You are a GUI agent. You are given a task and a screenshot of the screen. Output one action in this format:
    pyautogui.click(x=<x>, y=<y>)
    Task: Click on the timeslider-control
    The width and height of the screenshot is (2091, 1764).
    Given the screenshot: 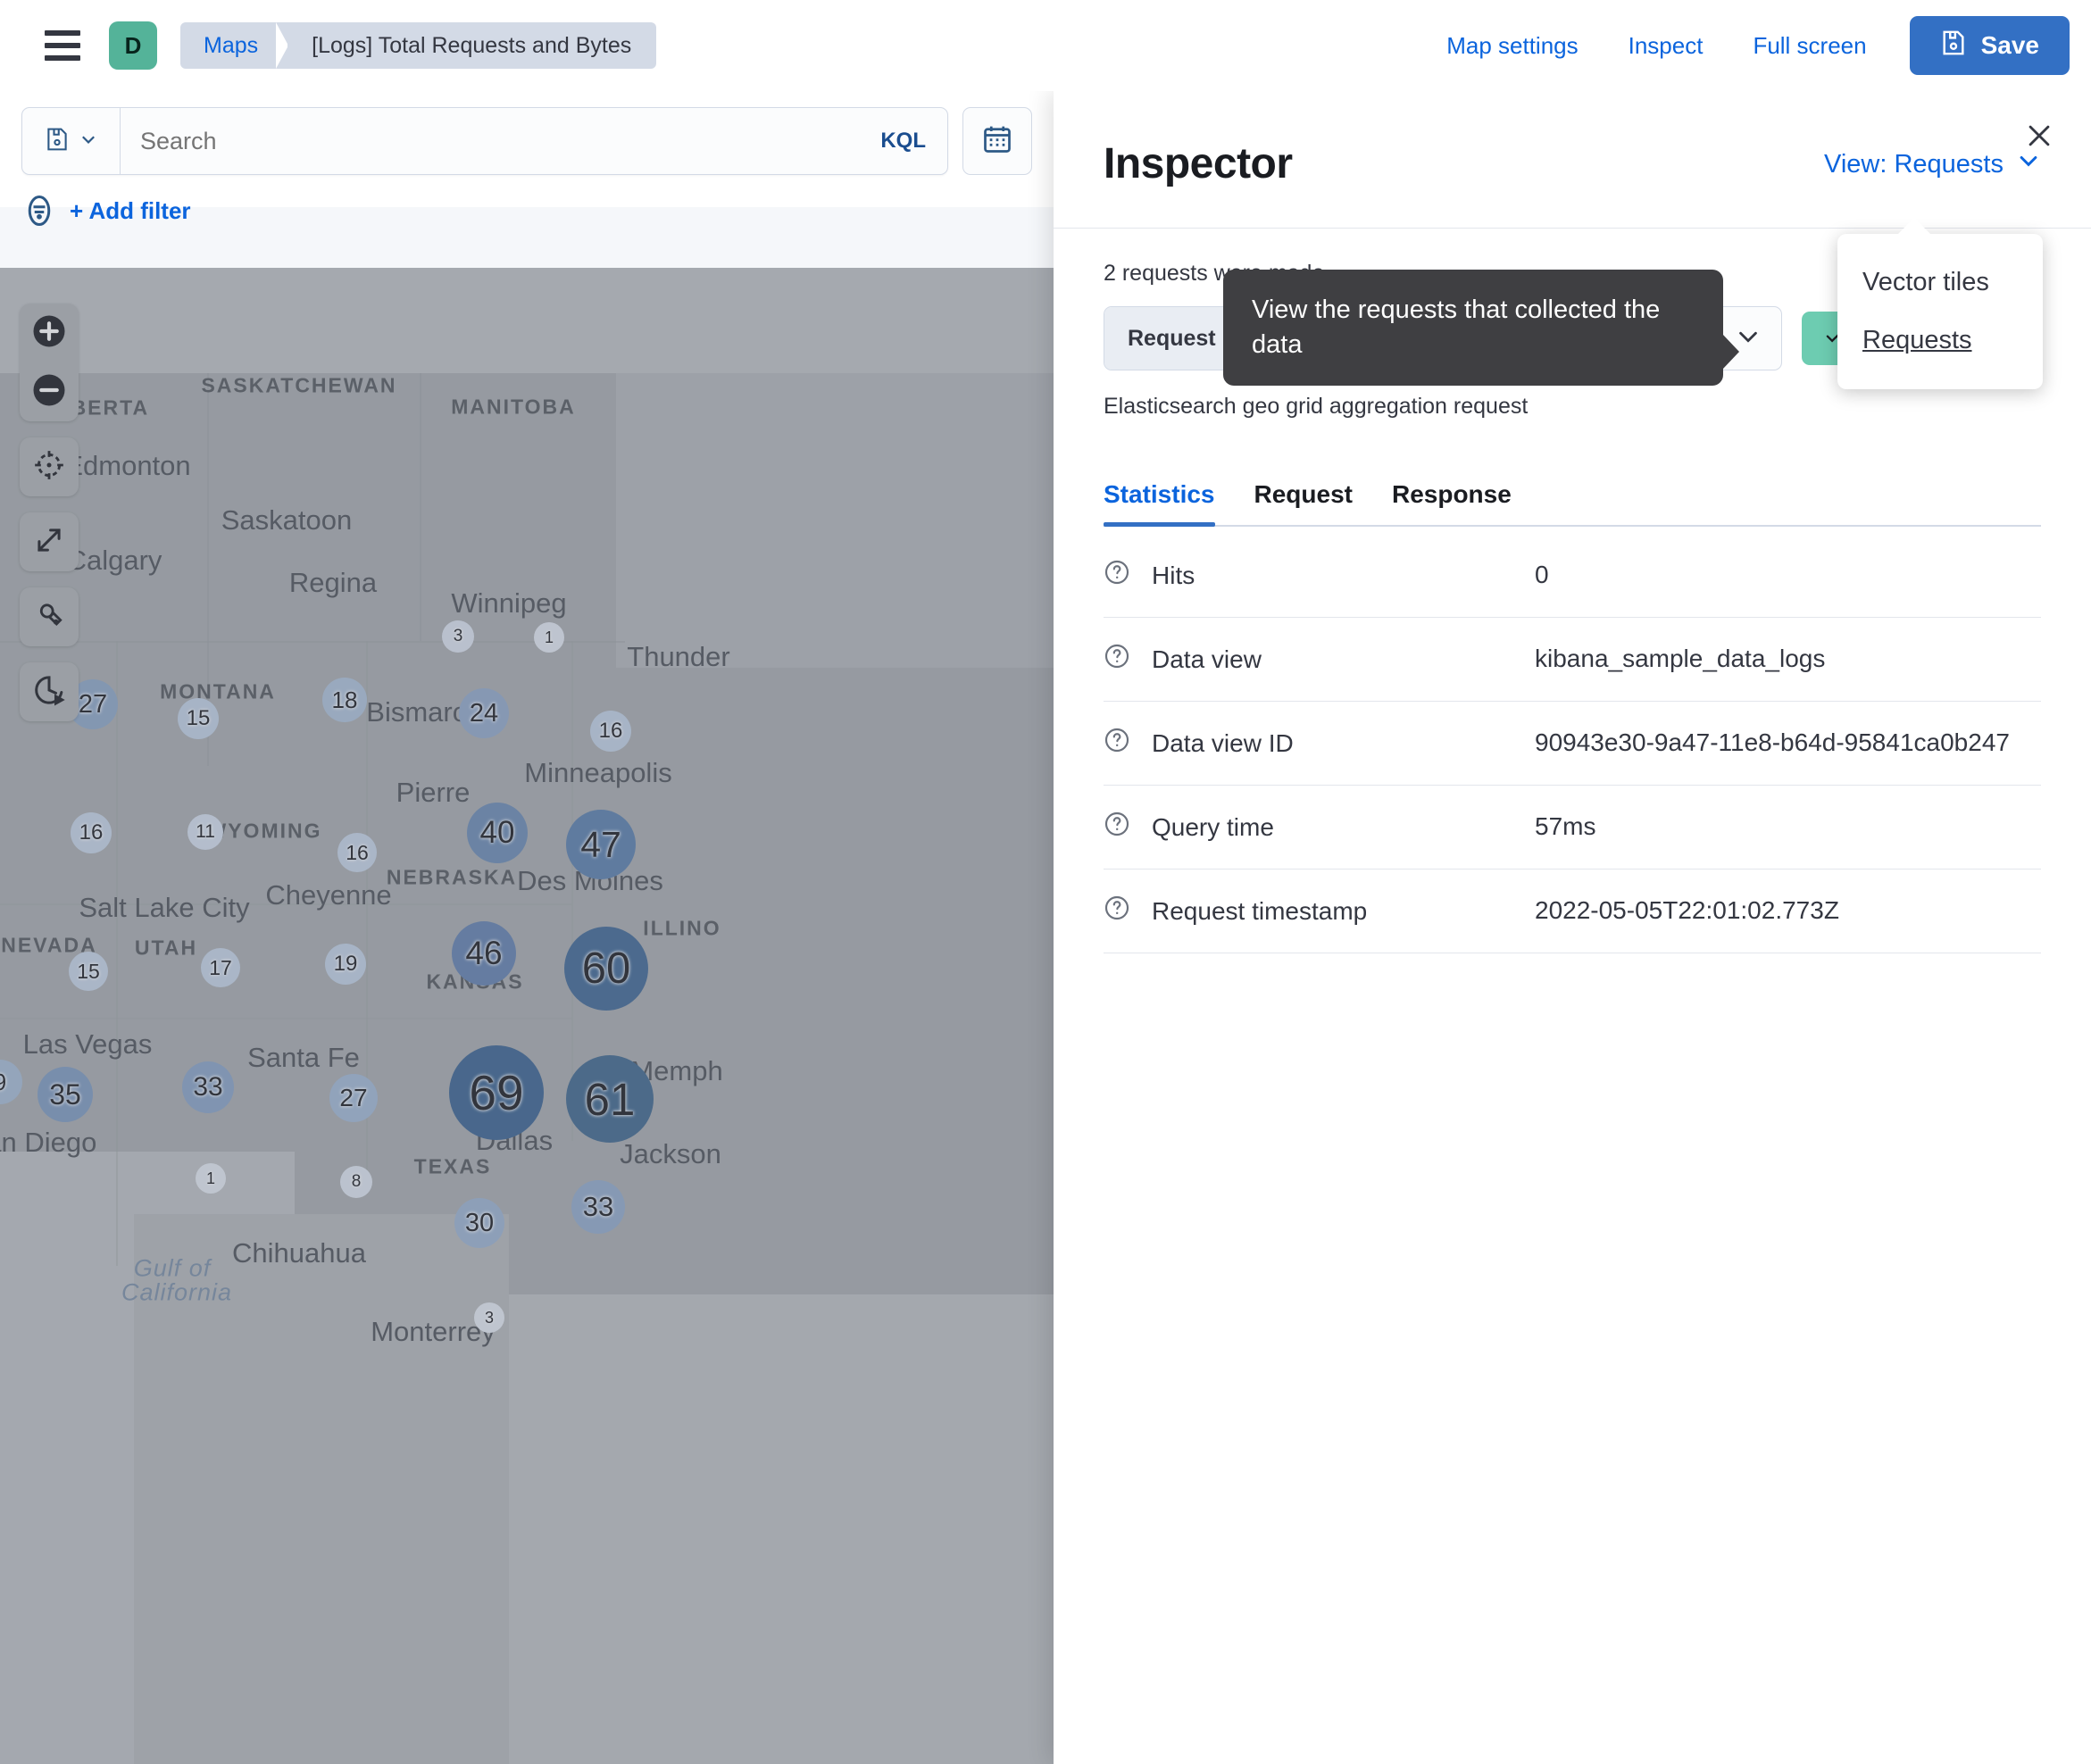 What is the action you would take?
    pyautogui.click(x=49, y=691)
    